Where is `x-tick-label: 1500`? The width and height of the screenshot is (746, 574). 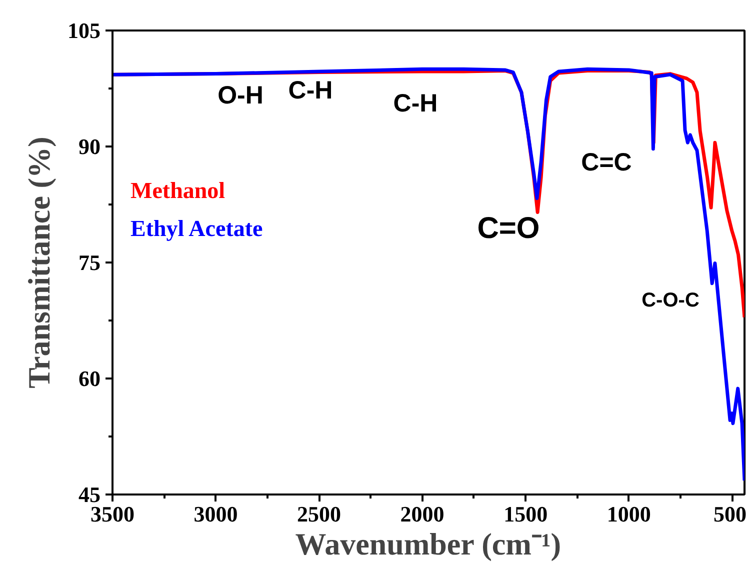
x-tick-label: 1500 is located at coordinates (526, 514).